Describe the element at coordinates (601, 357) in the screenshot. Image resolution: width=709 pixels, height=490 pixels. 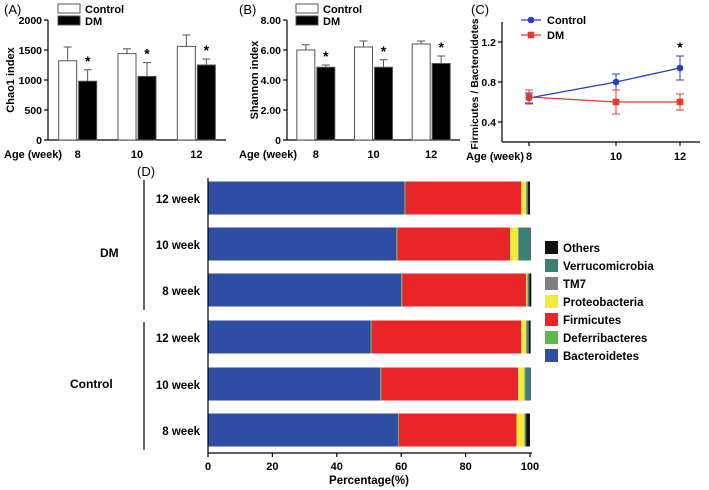
I see `legend-label-d-bacteroidetes: Bacteroidetes` at that location.